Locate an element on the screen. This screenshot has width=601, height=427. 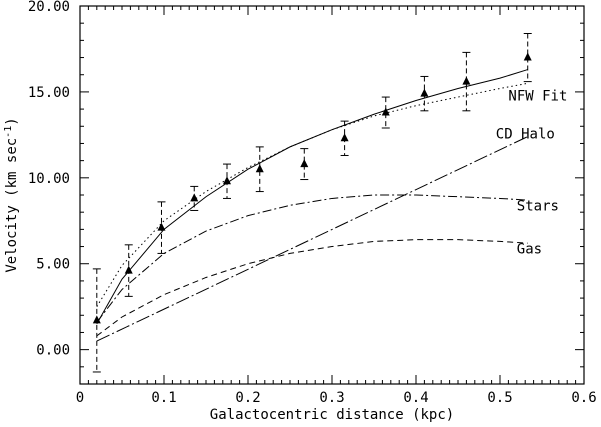
y-tick-label: 20.00 is located at coordinates (49, 7).